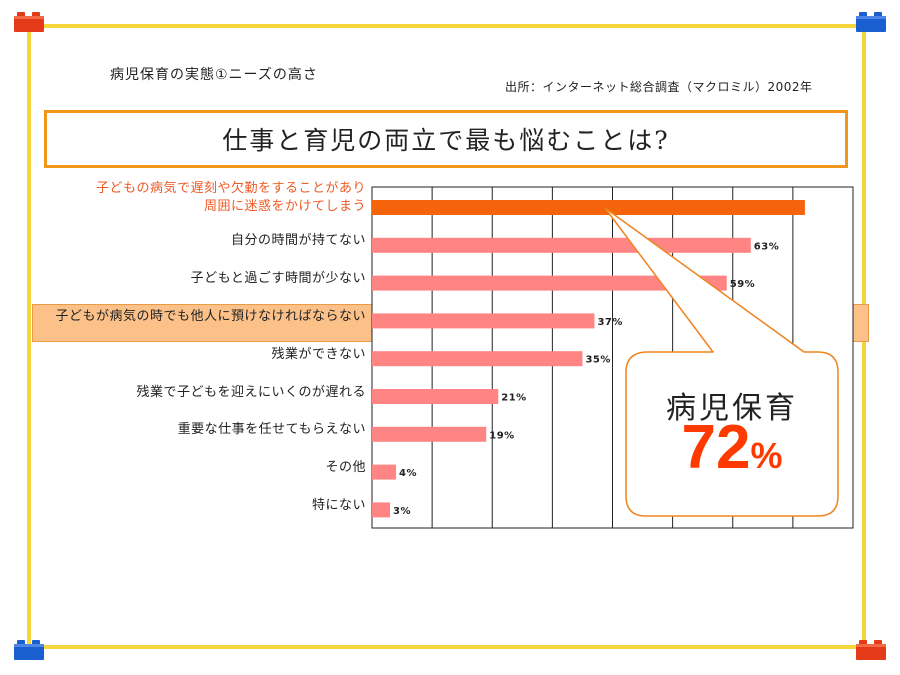  Describe the element at coordinates (766, 246) in the screenshot. I see `value-label: 63%` at that location.